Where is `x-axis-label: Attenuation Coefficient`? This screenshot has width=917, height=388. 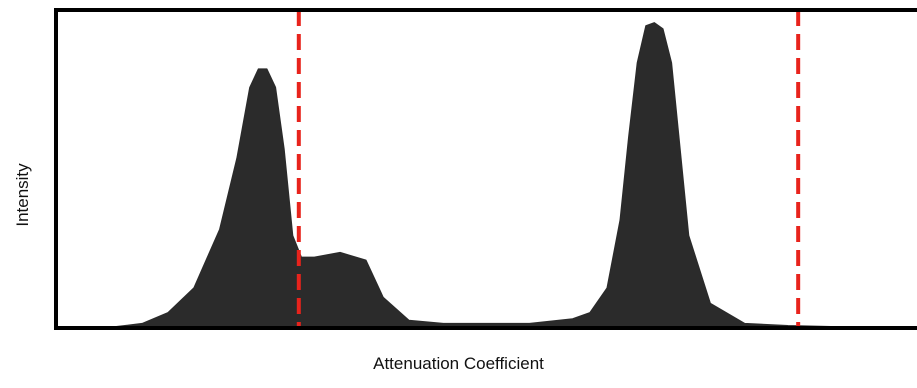 x-axis-label: Attenuation Coefficient is located at coordinates (458, 363).